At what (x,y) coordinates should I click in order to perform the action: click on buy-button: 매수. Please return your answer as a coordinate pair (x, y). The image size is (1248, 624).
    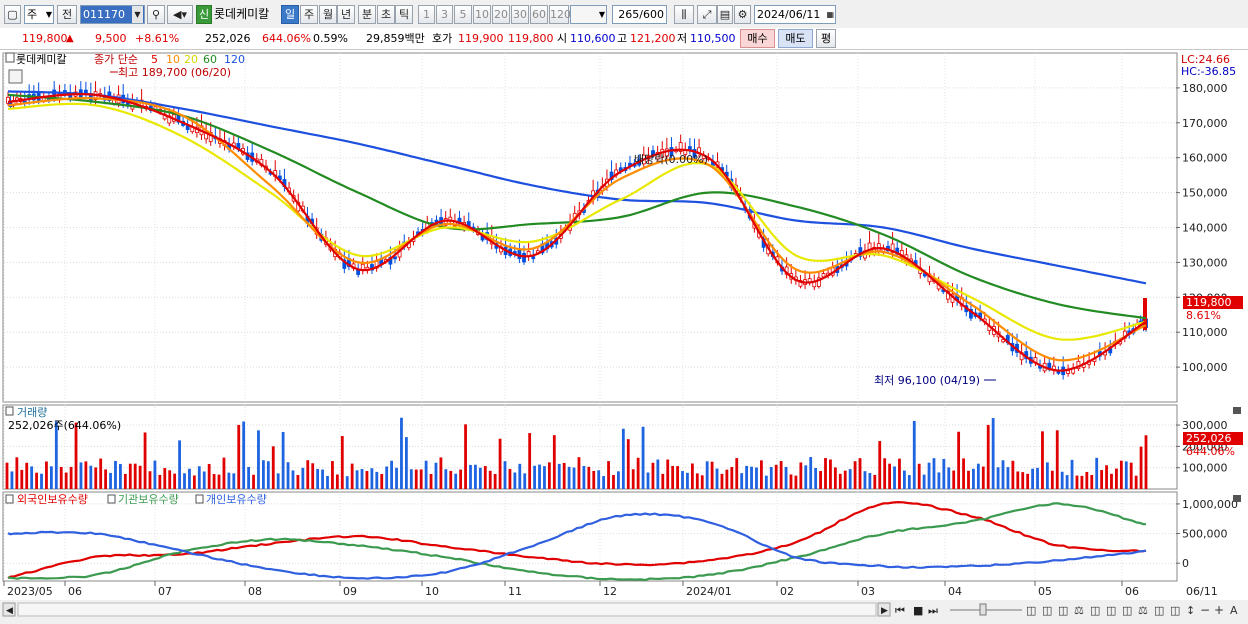
    Looking at the image, I should click on (757, 38).